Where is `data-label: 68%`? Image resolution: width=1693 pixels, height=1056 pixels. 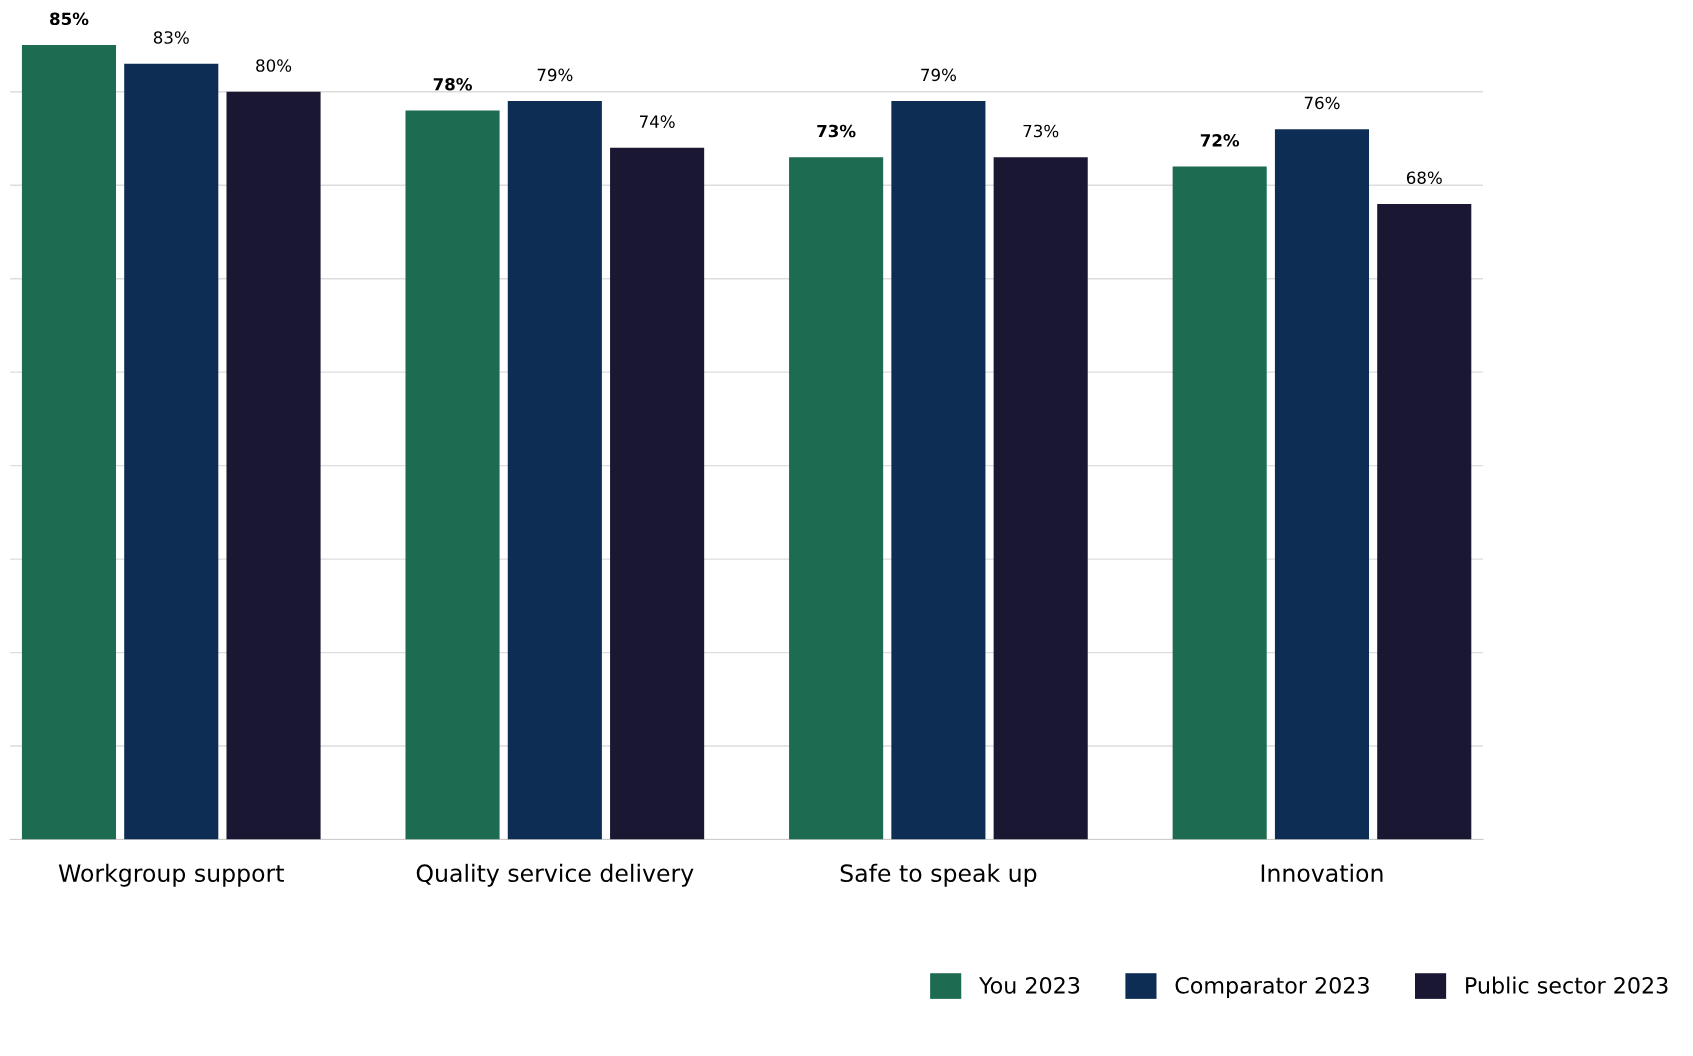
data-label: 68% is located at coordinates (1424, 178).